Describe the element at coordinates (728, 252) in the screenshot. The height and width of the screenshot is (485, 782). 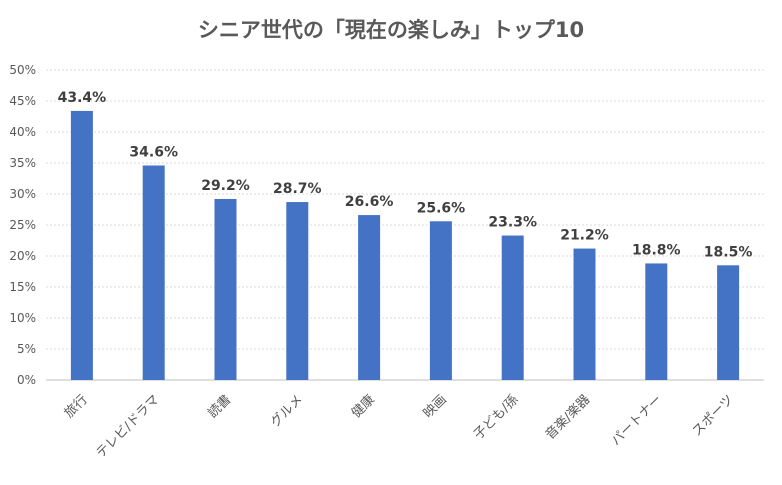
I see `data-label: 18.5%` at that location.